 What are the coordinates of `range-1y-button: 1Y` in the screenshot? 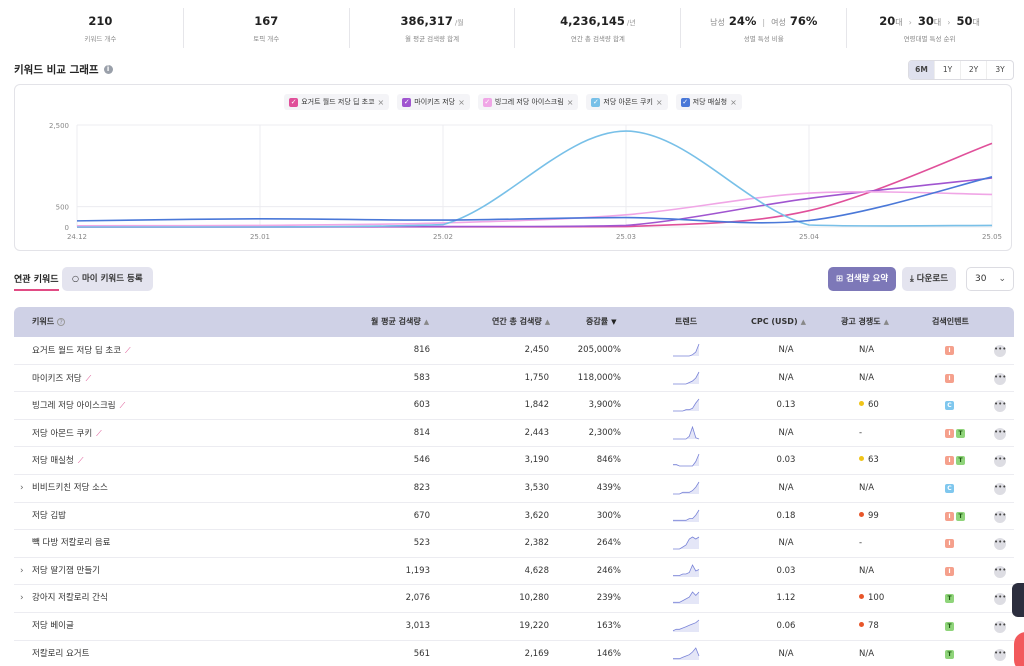 It's located at (948, 70).